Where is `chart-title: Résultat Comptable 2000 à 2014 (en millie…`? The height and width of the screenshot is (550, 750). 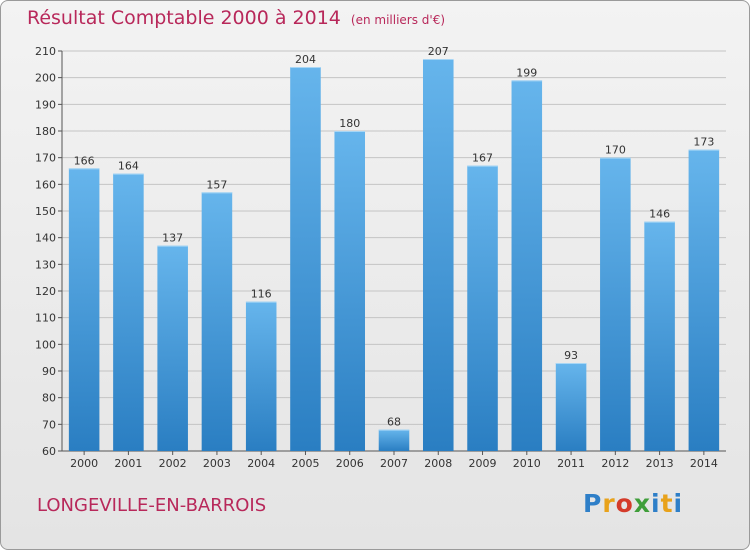
chart-title: Résultat Comptable 2000 à 2014 (en millie… is located at coordinates (236, 18).